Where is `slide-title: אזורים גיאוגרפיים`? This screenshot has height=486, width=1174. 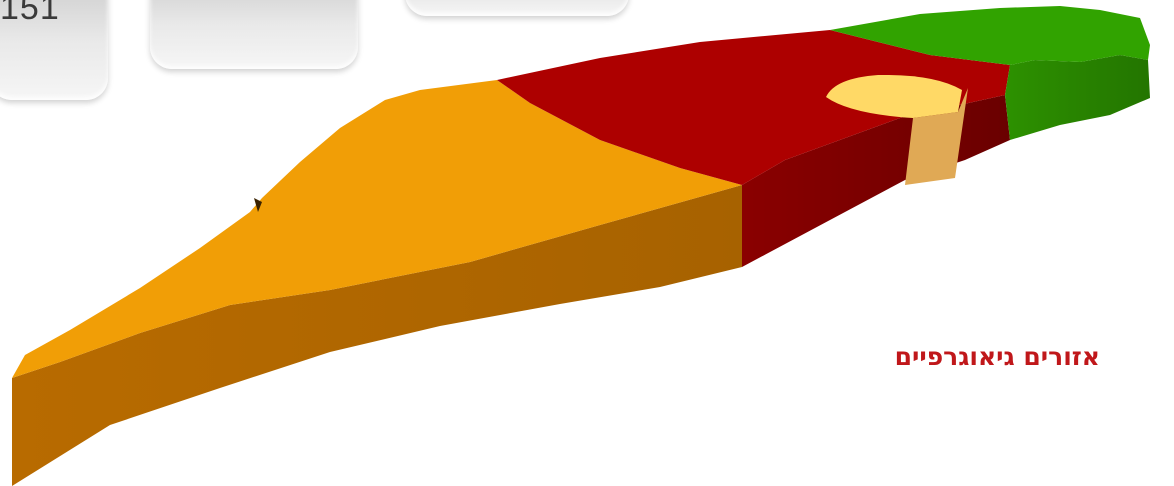 slide-title: אזורים גיאוגרפיים is located at coordinates (997, 356).